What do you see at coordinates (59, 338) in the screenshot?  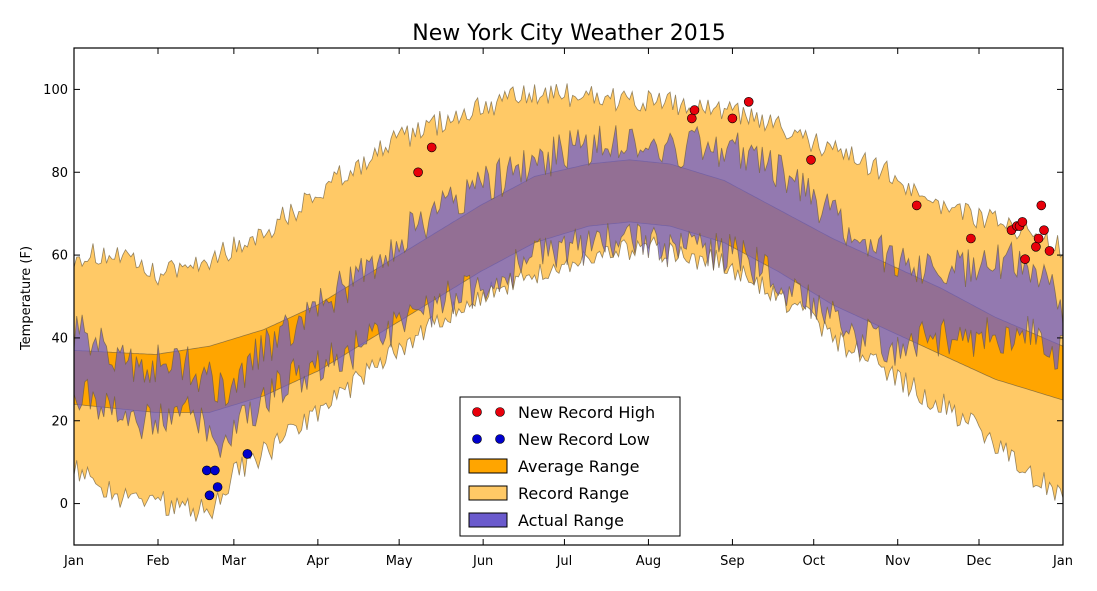 I see `y-tick-label: 40` at bounding box center [59, 338].